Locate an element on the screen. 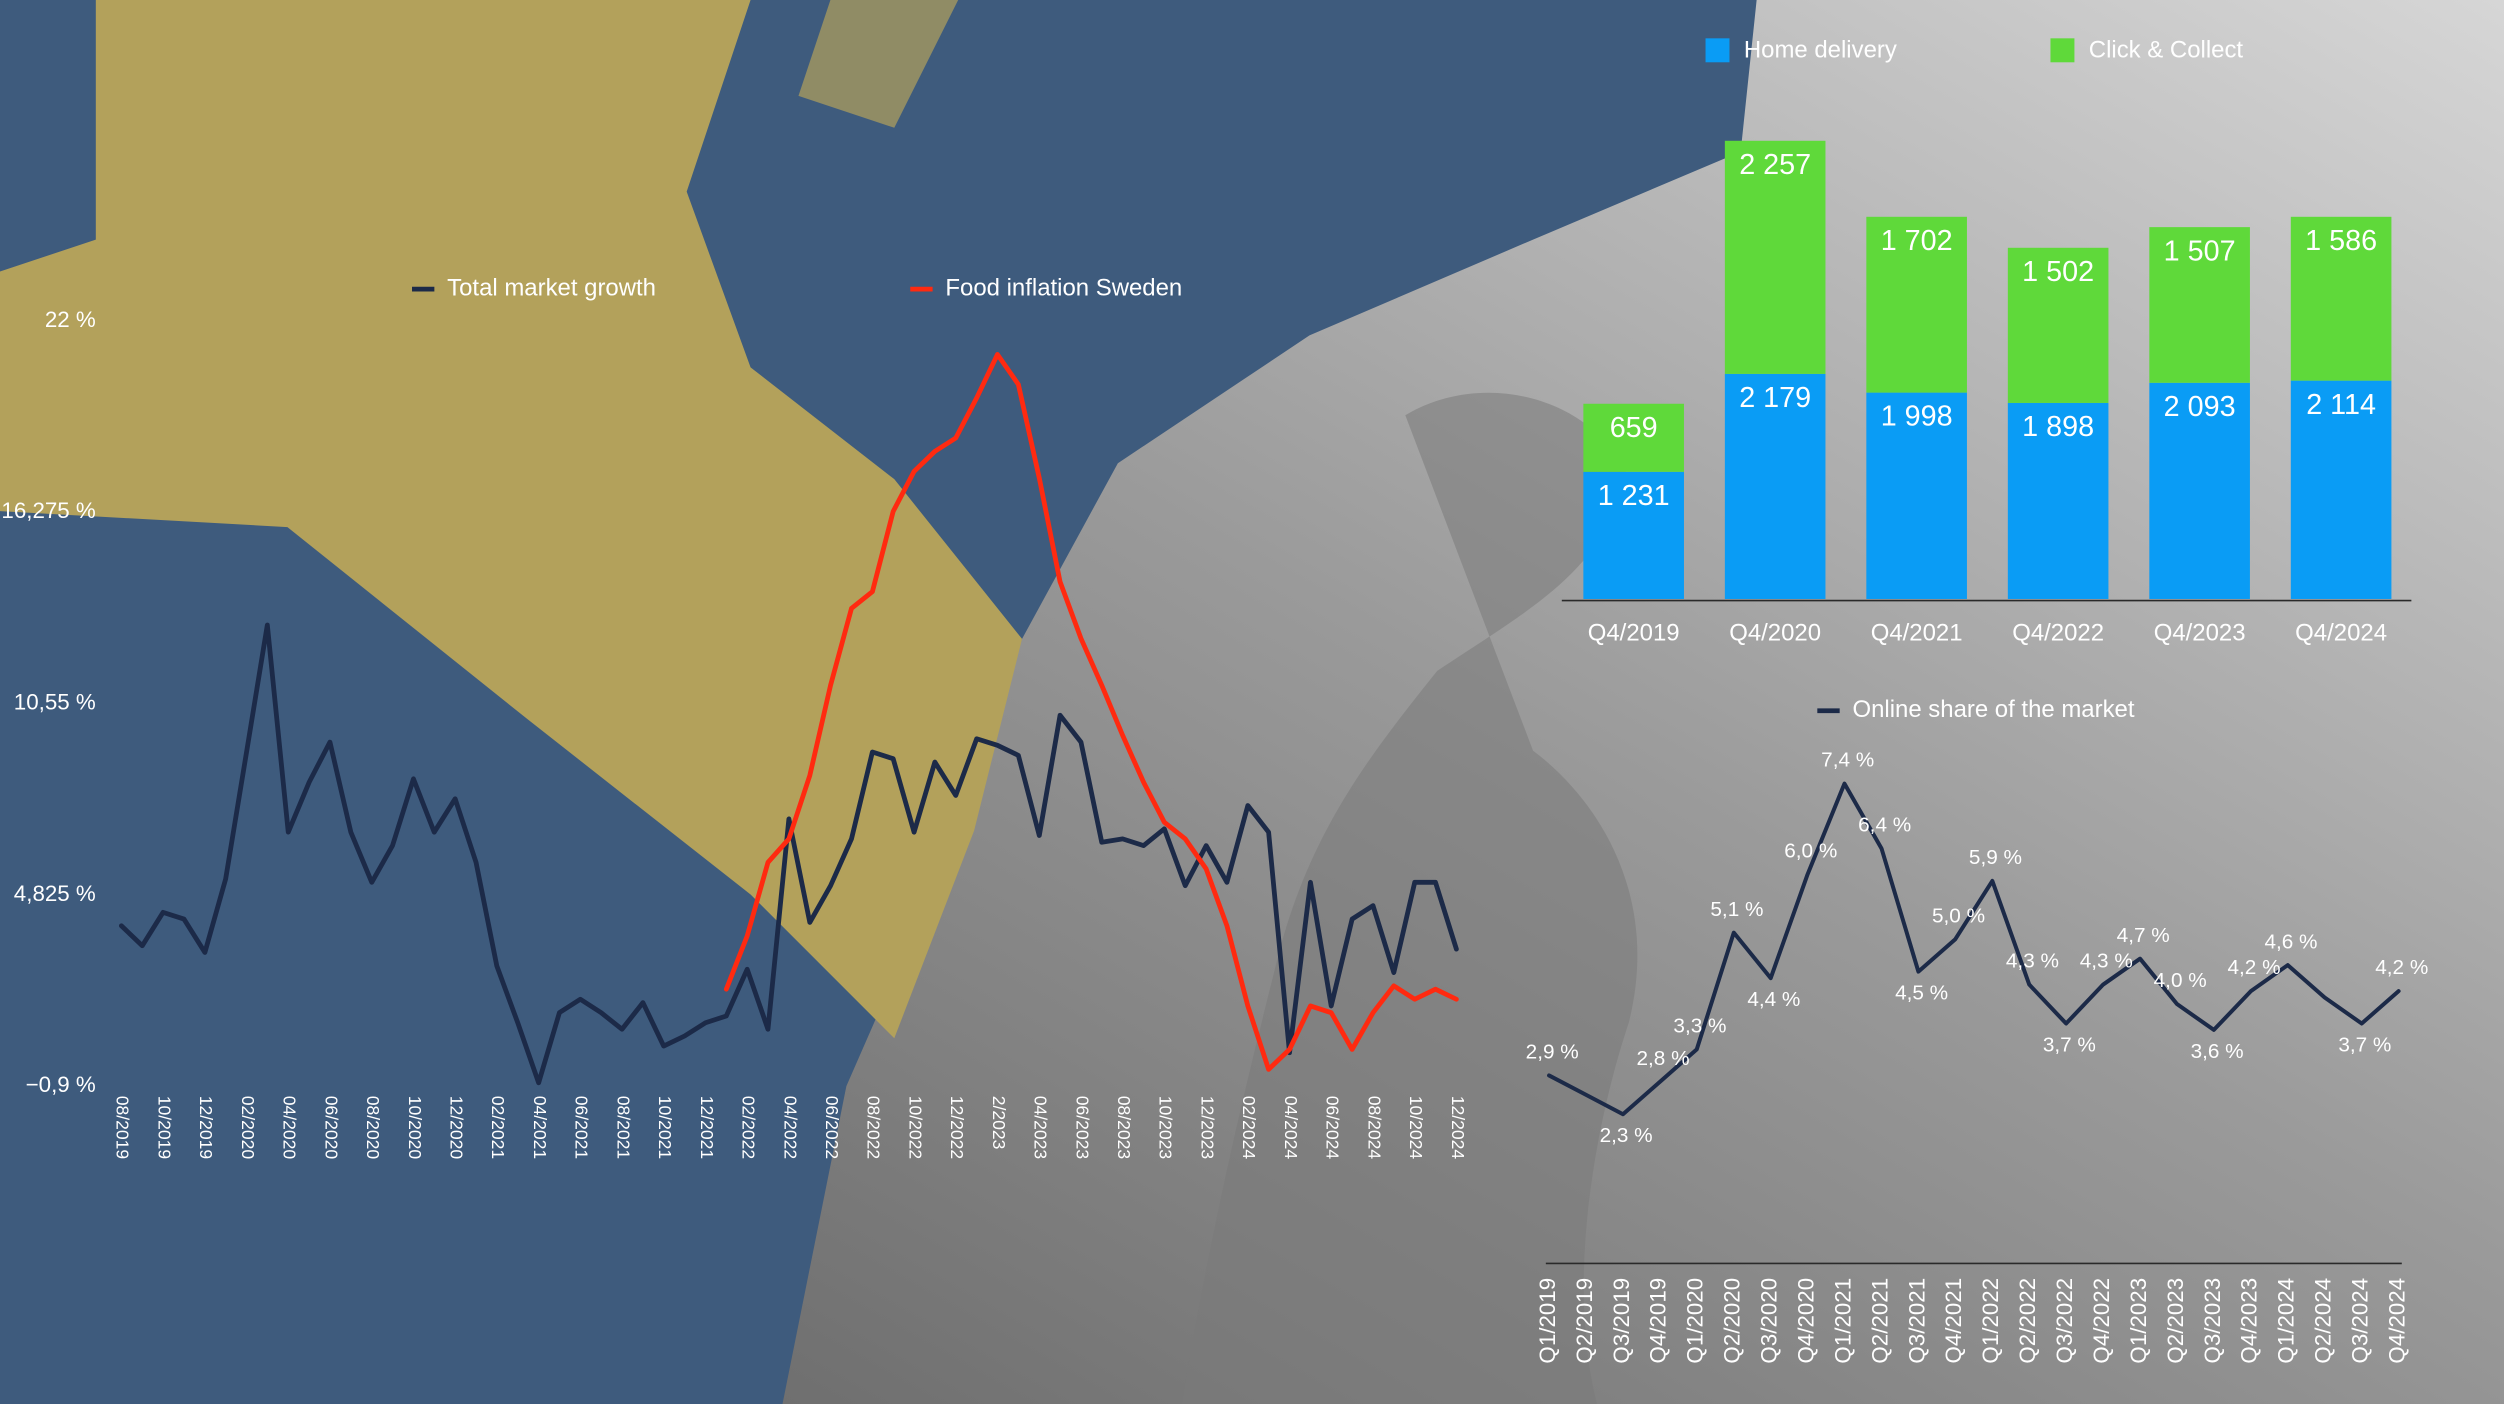 The height and width of the screenshot is (1404, 2504). legend-label: Food inflation Sweden is located at coordinates (1063, 287).